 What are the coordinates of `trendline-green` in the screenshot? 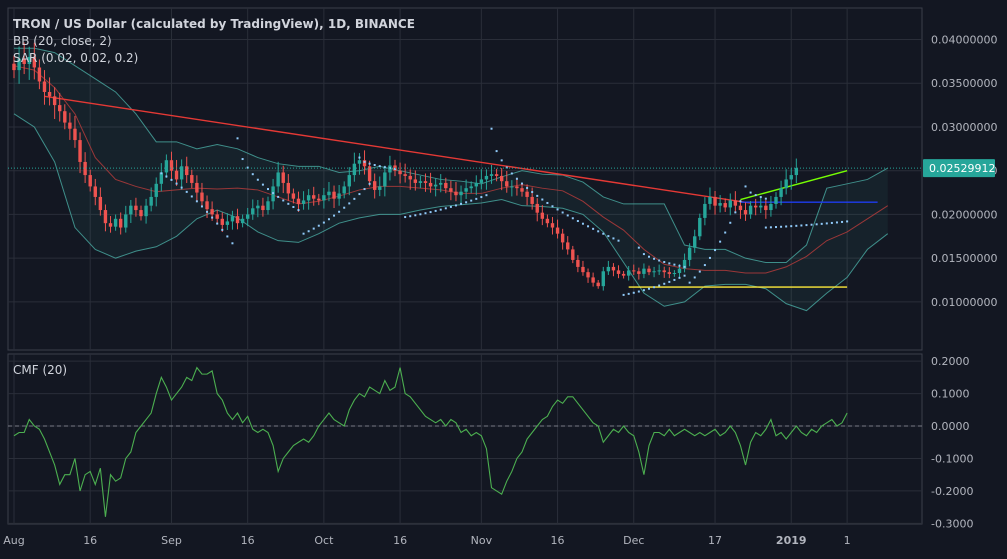 It's located at (794, 185).